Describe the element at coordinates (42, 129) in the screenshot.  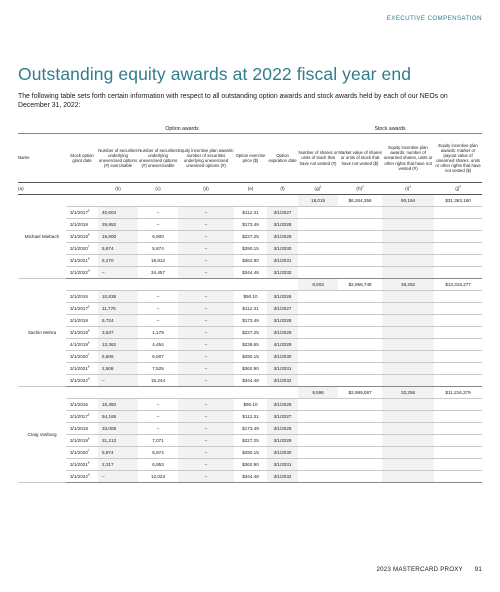
I see `name-group-spacer` at that location.